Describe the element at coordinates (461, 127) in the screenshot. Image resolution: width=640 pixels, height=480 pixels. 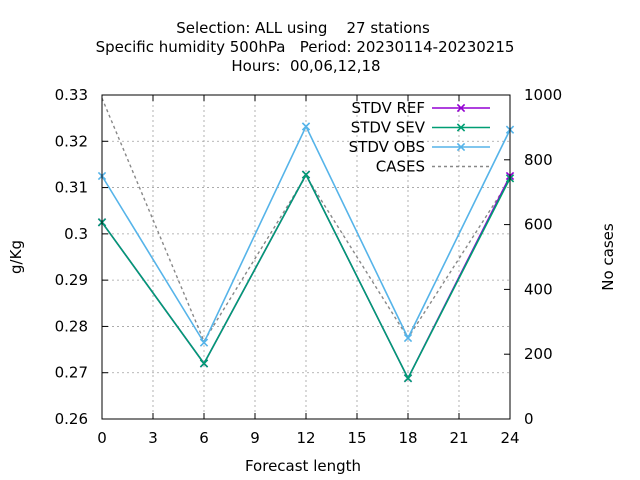
I see `legend-marker-stdv-sev` at that location.